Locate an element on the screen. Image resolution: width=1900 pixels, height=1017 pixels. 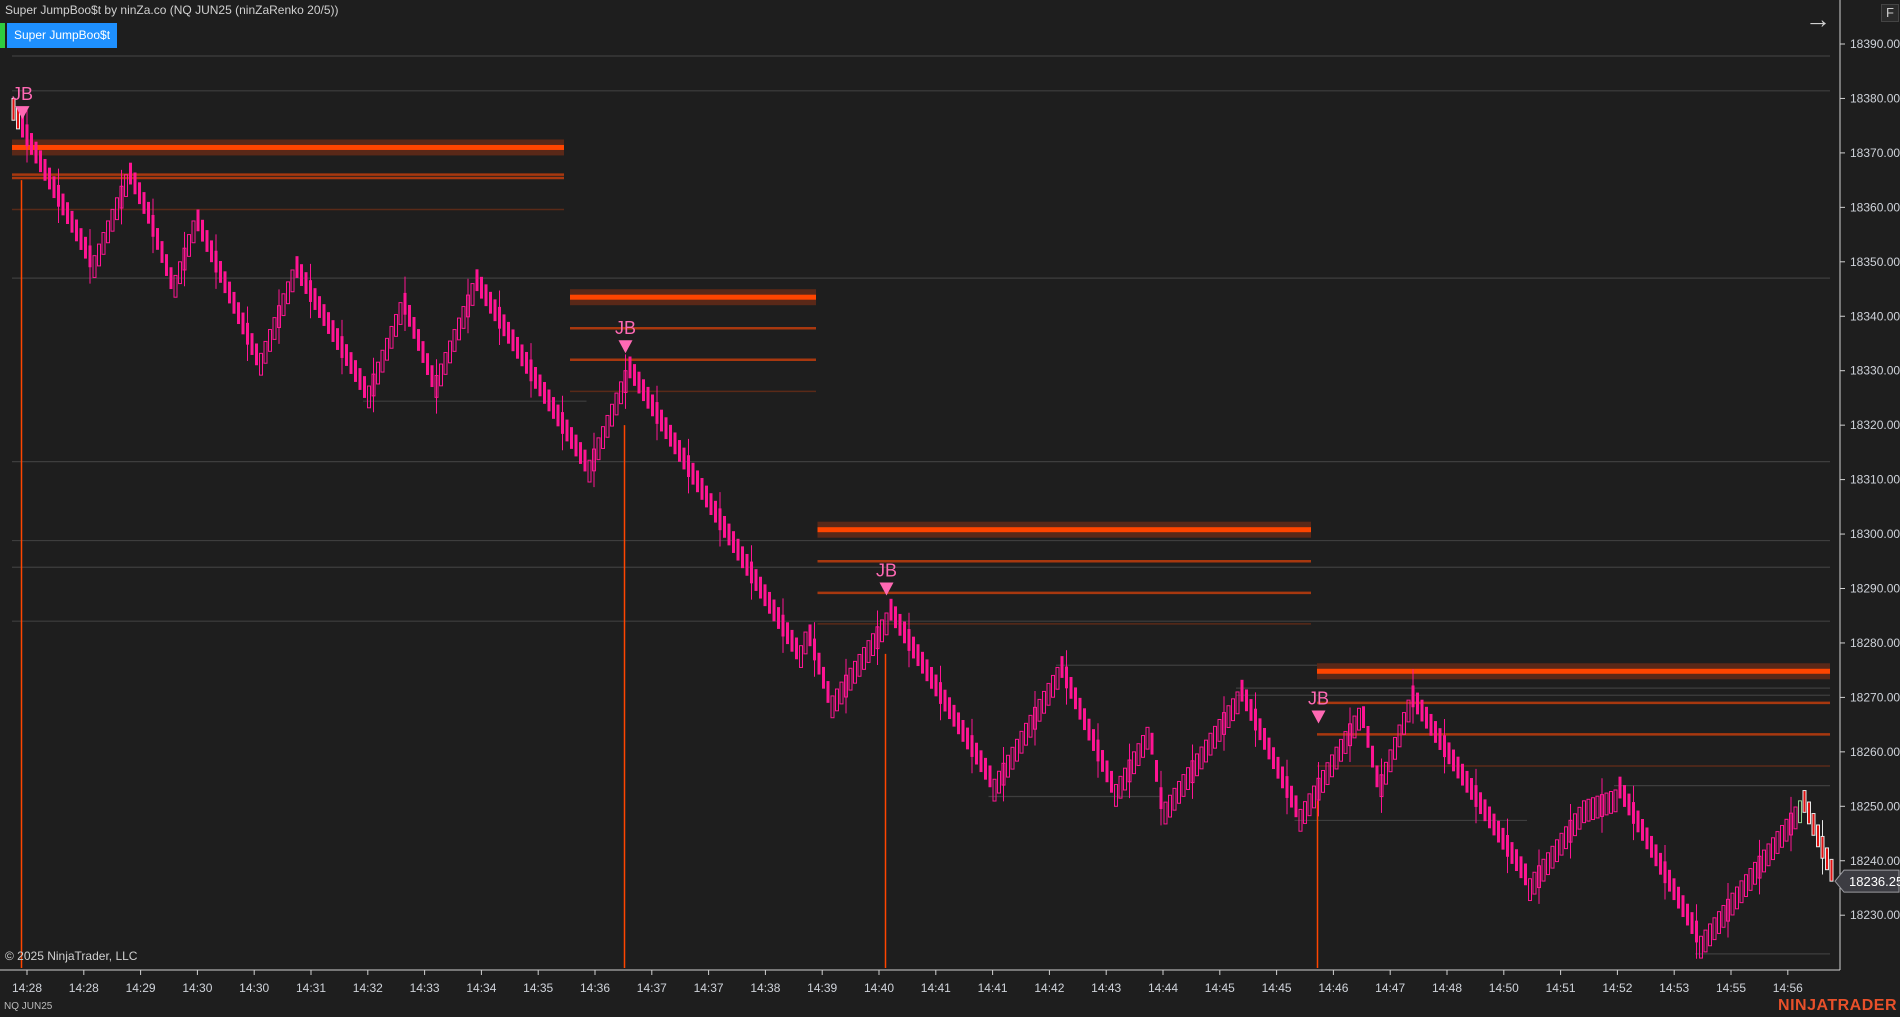
price-tick-label: 18370.00 is located at coordinates (1875, 153).